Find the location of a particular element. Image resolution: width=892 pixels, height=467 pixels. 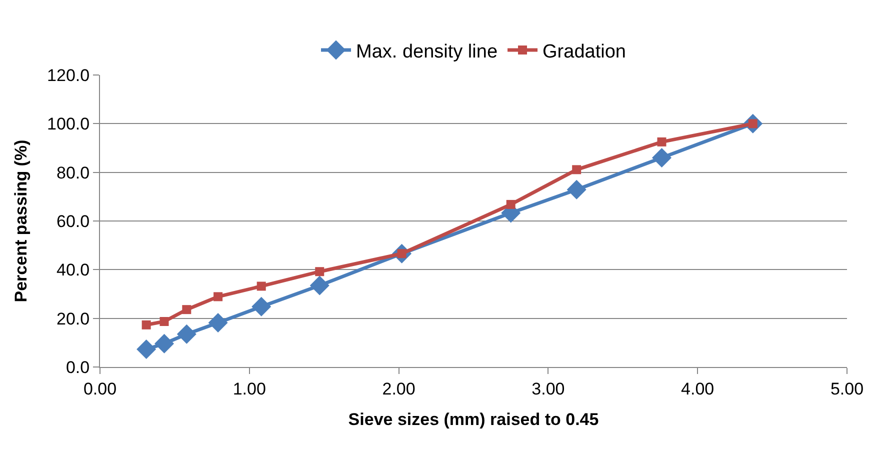

x-tick-label: 5.00 is located at coordinates (847, 388).